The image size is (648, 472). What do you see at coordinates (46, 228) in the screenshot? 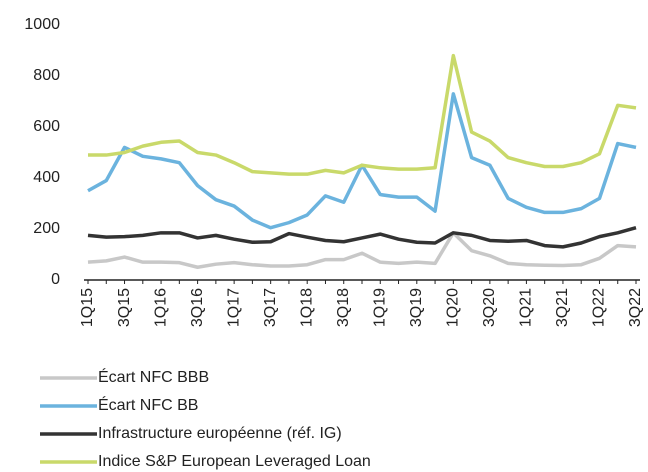
I see `y-tick-label: 200` at bounding box center [46, 228].